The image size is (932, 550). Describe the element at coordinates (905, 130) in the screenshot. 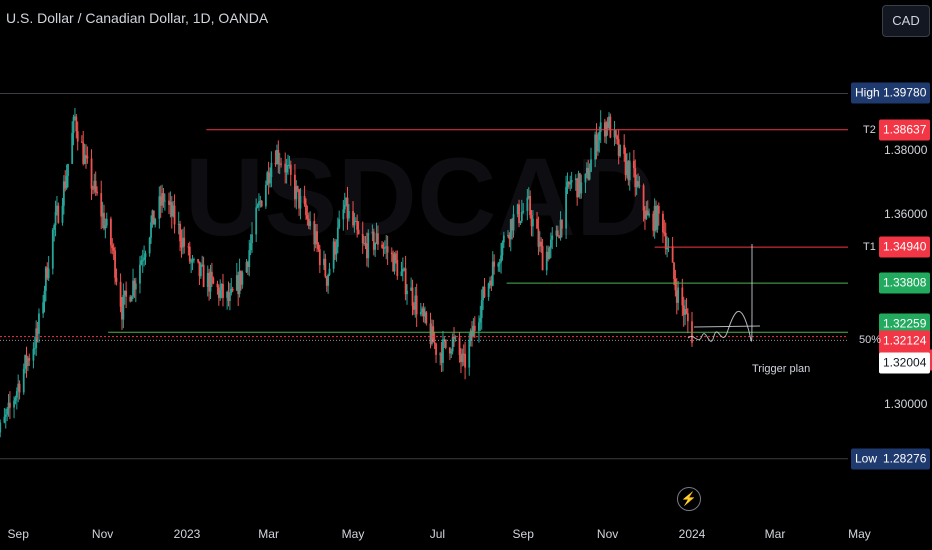

I see `price-tag-t2: 1.38637` at that location.